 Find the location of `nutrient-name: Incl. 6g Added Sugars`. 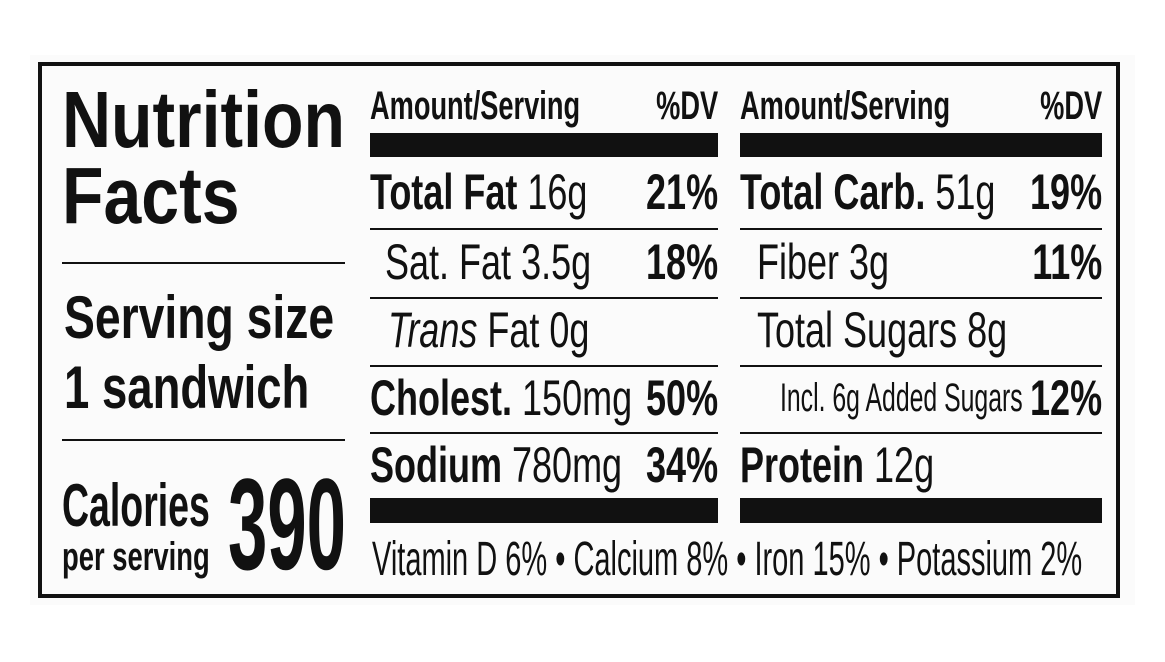

nutrient-name: Incl. 6g Added Sugars is located at coordinates (901, 398).